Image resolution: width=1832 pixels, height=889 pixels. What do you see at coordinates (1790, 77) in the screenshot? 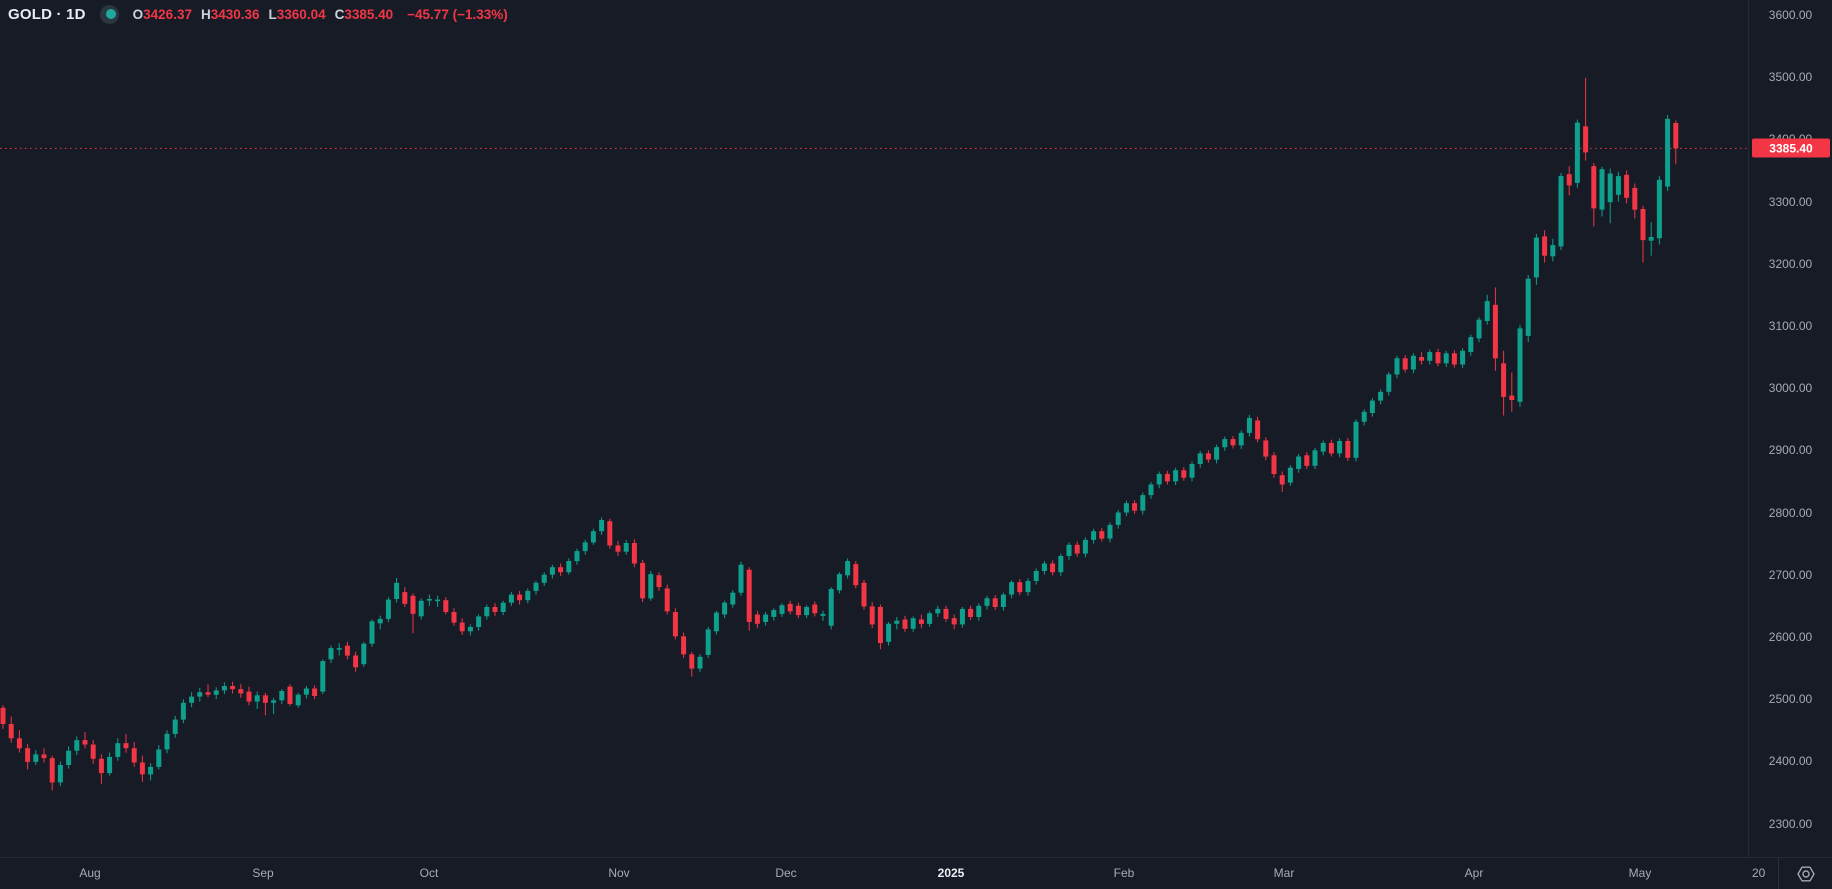
I see `price-tick-label: 3500.00` at bounding box center [1790, 77].